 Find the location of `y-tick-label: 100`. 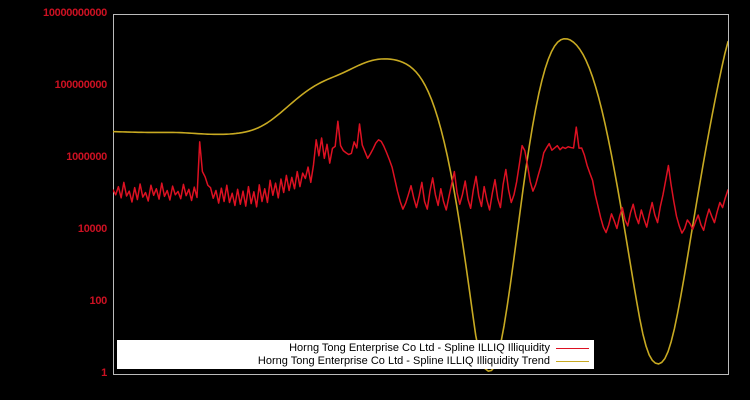

y-tick-label: 100 is located at coordinates (98, 301).